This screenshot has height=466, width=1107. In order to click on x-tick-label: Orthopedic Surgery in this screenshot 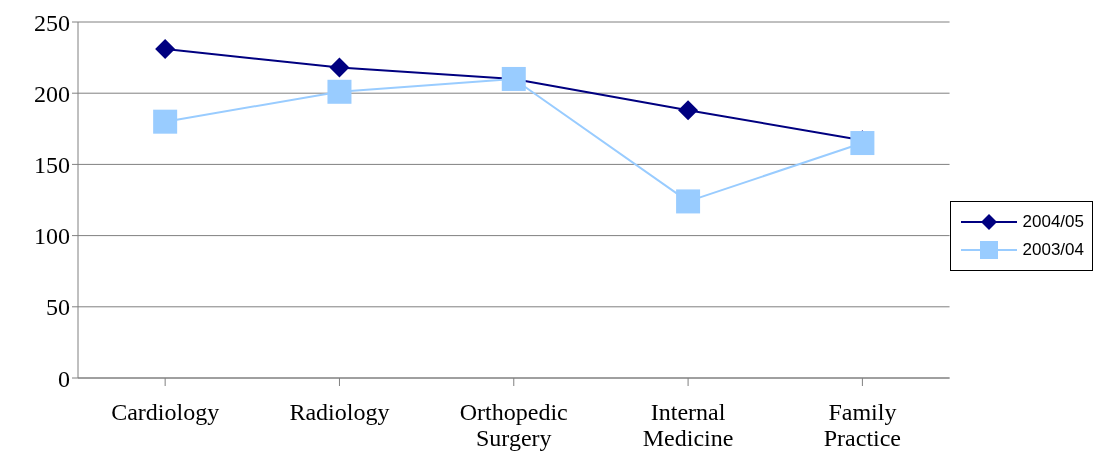, I will do `click(513, 425)`.